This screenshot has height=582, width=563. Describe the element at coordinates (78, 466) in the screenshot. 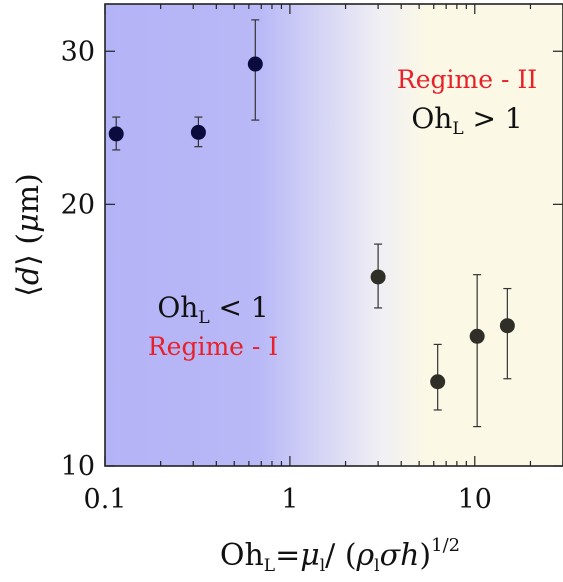

I see `y-tick-label-0: 10` at that location.